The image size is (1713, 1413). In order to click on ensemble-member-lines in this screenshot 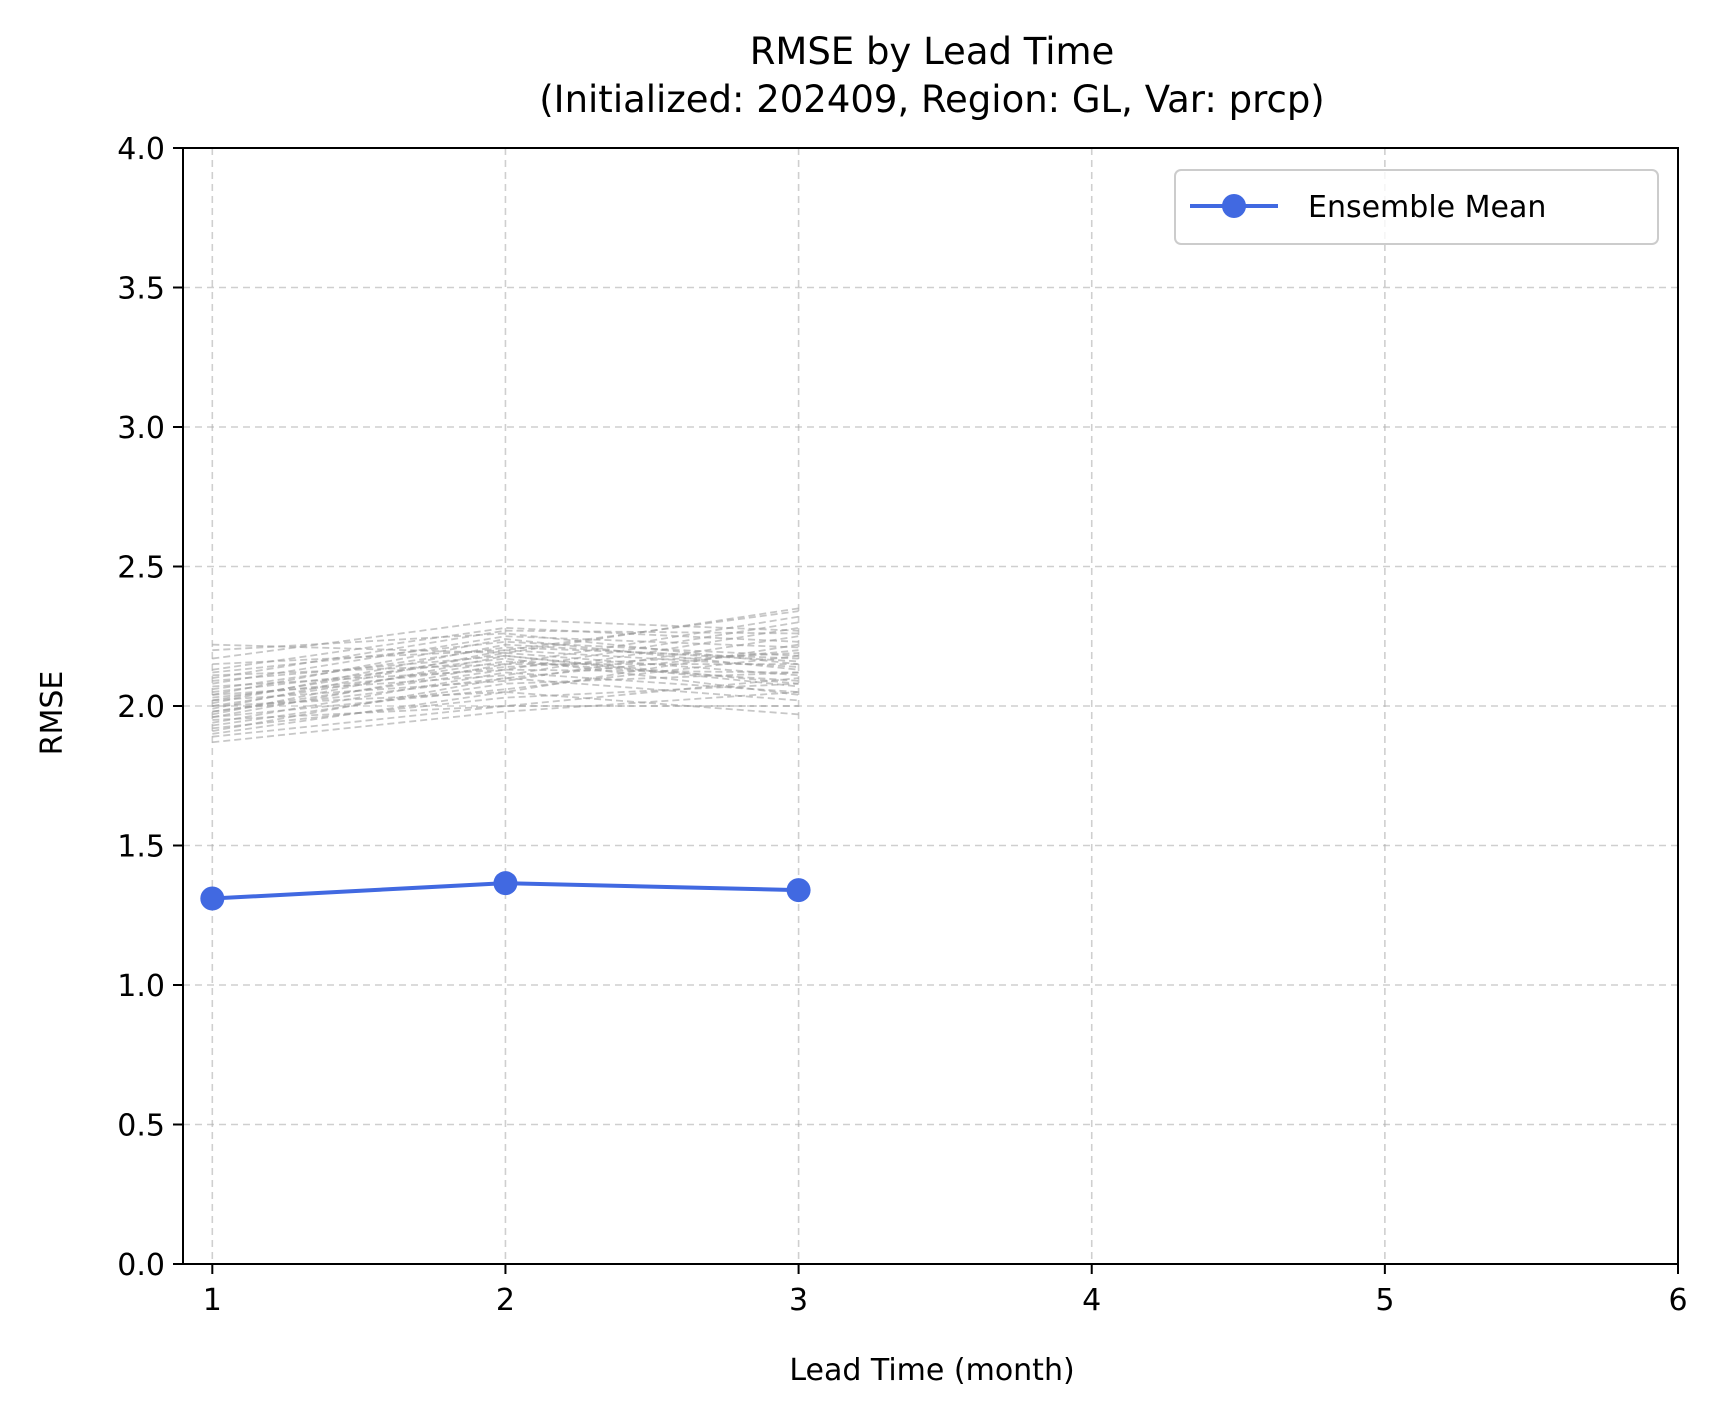, I will do `click(505, 675)`.